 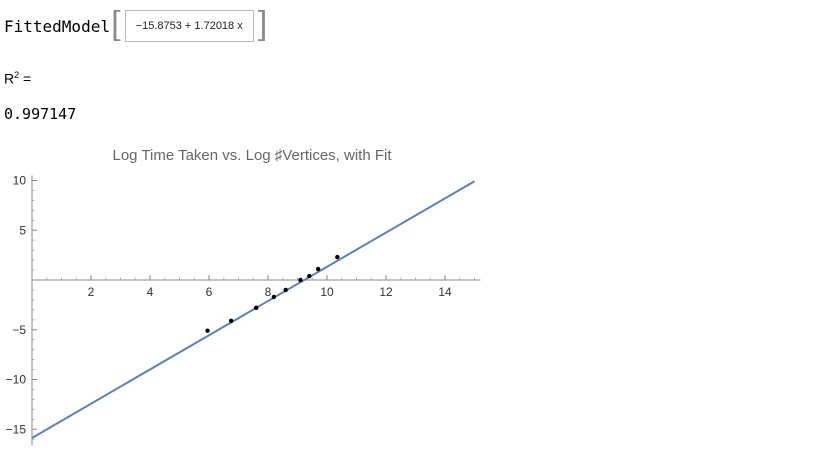 What do you see at coordinates (17, 75) in the screenshot?
I see `r-squared-sup: 2` at bounding box center [17, 75].